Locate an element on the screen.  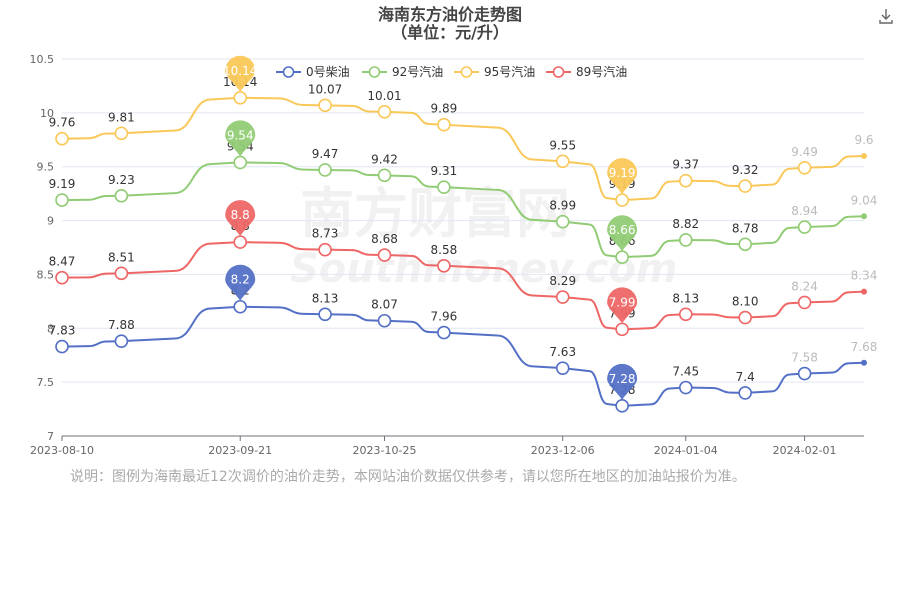
legend-item-92号汽油: 92号汽油 is located at coordinates (402, 71).